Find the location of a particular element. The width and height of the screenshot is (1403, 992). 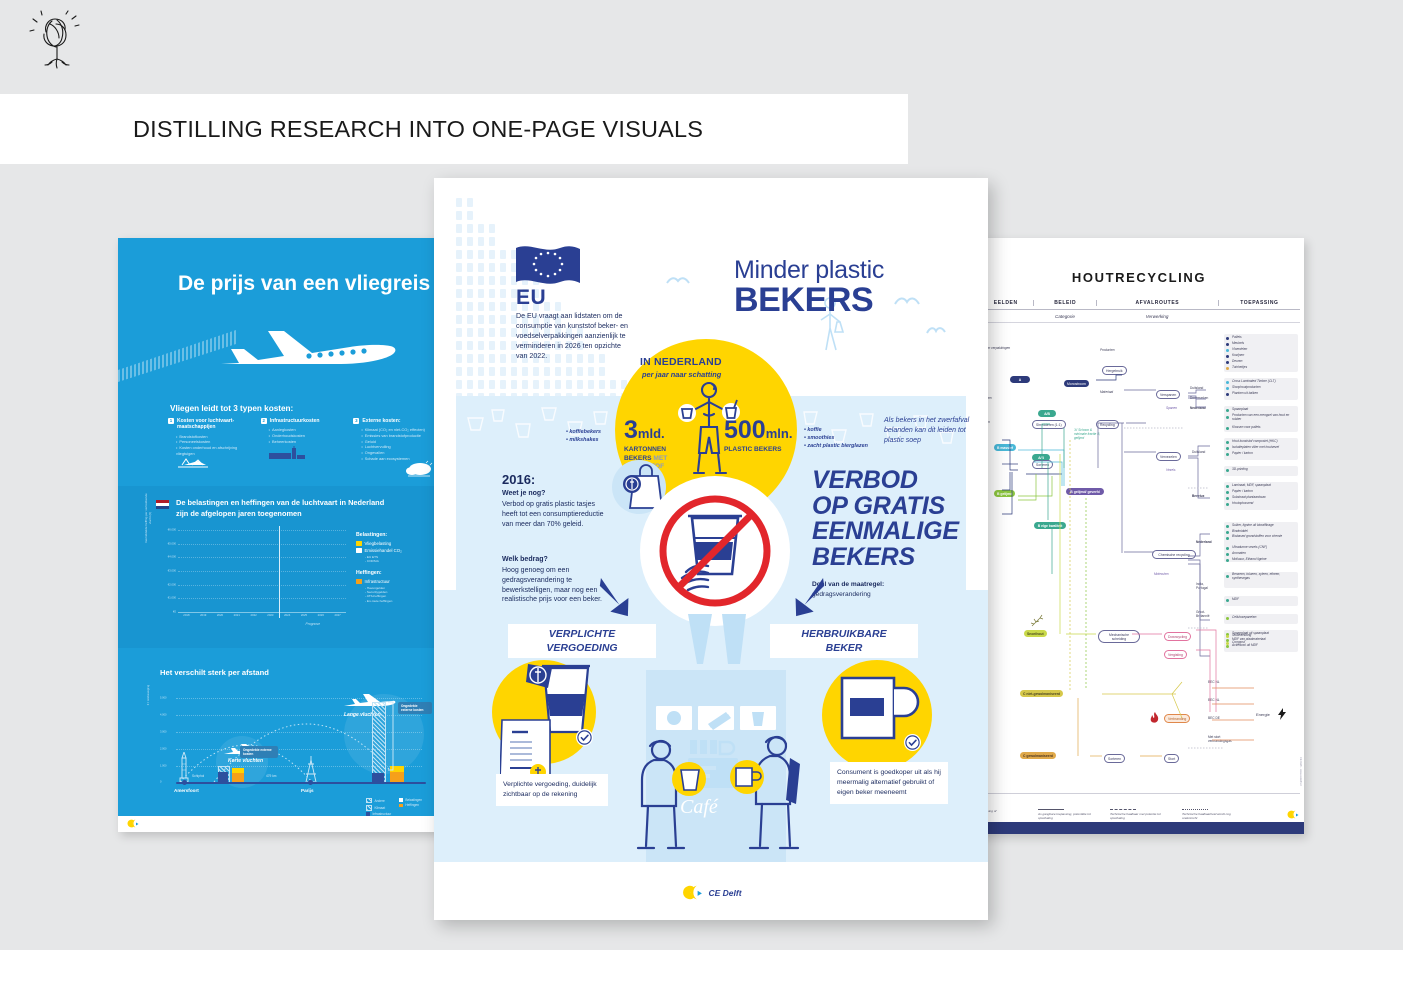

application-item: Substraat plantaardouw is located at coordinates (1249, 497).